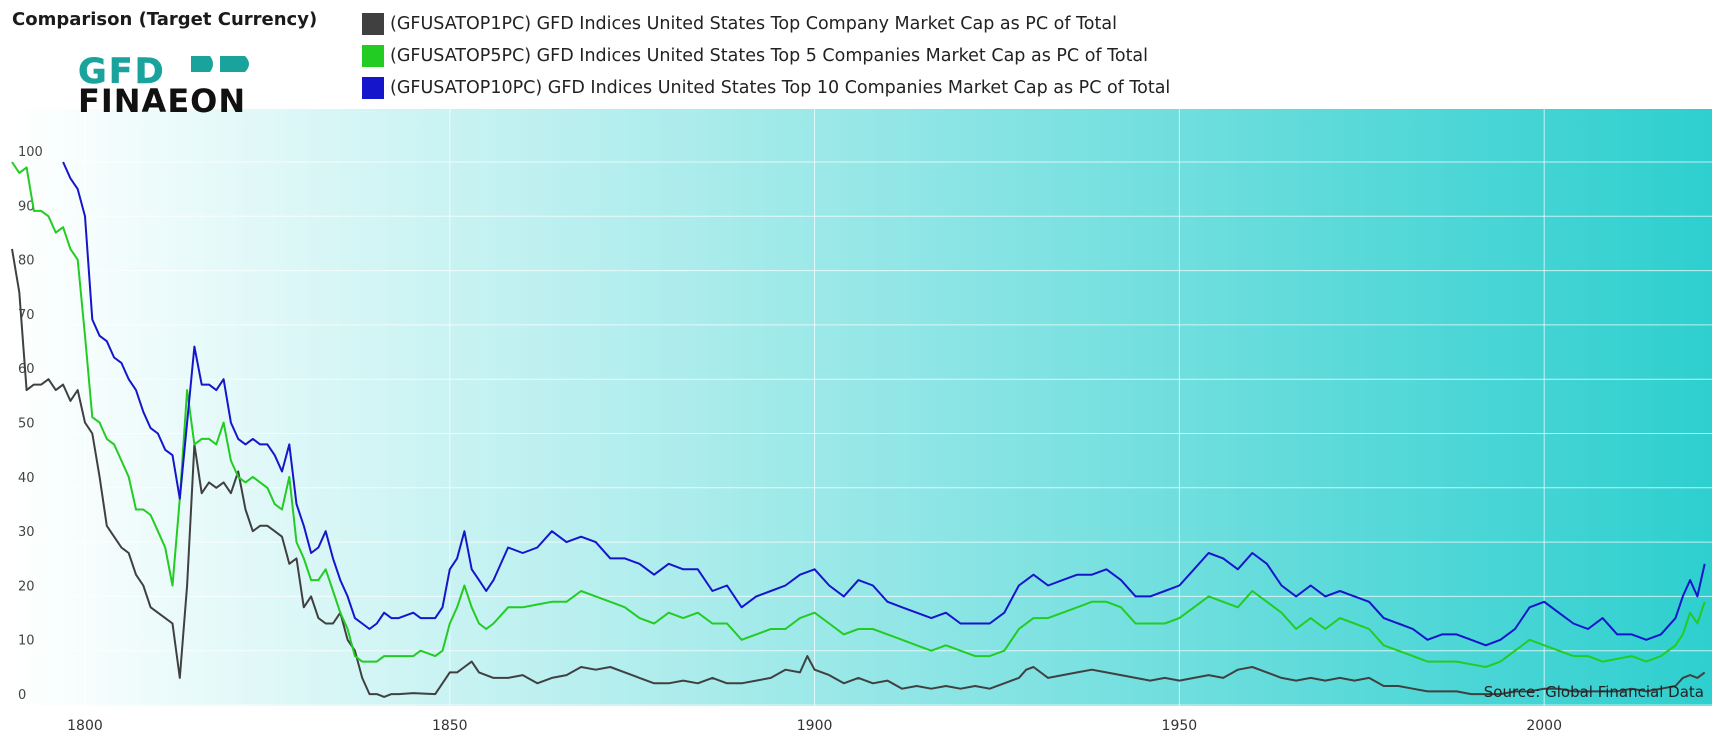 The width and height of the screenshot is (1724, 740). What do you see at coordinates (22, 695) in the screenshot?
I see `y-tick-label: 0` at bounding box center [22, 695].